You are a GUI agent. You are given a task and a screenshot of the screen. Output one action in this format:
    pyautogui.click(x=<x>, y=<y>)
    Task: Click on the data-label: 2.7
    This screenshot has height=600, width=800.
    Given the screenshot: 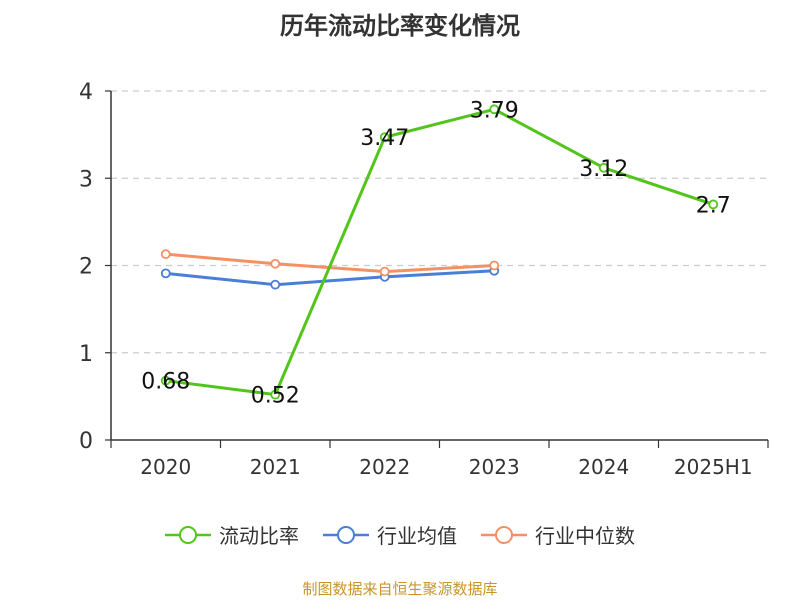 What is the action you would take?
    pyautogui.click(x=713, y=205)
    